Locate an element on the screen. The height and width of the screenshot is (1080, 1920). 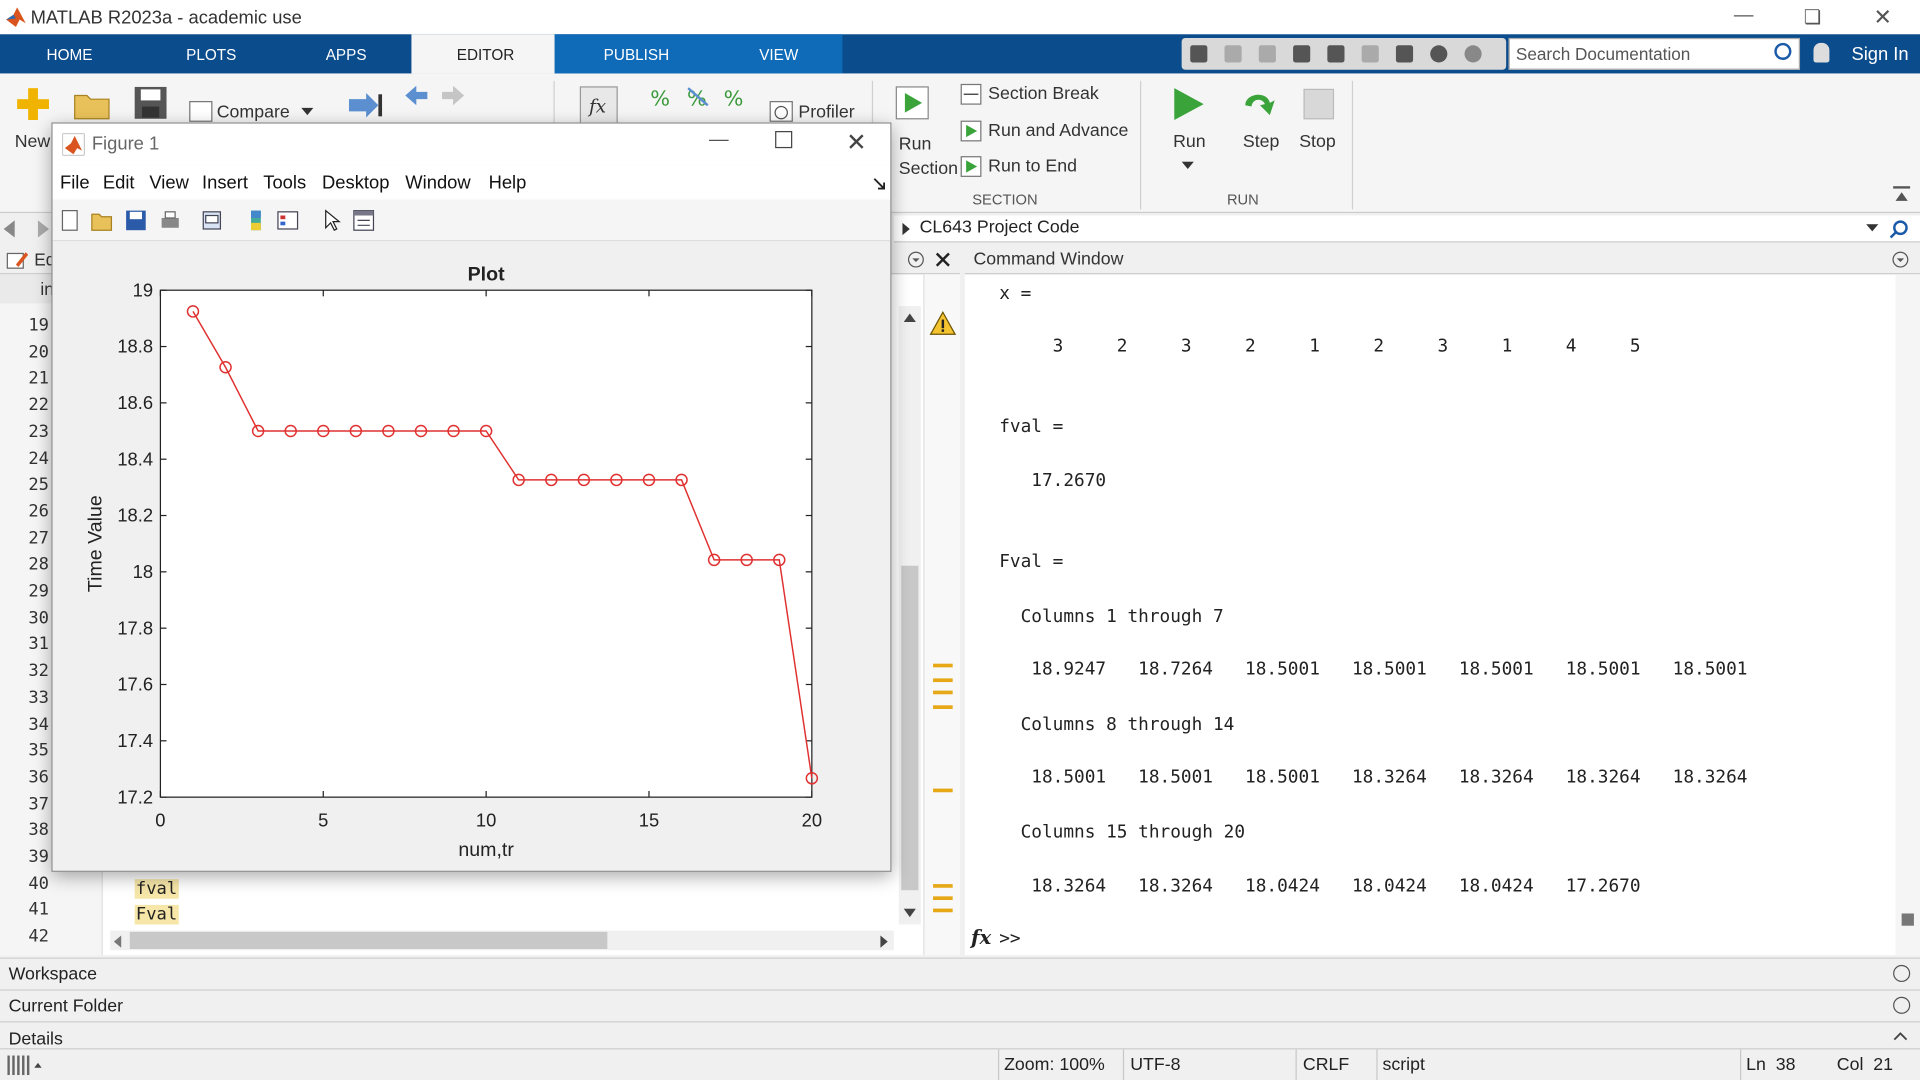
command-prompt: >> is located at coordinates (1010, 939).